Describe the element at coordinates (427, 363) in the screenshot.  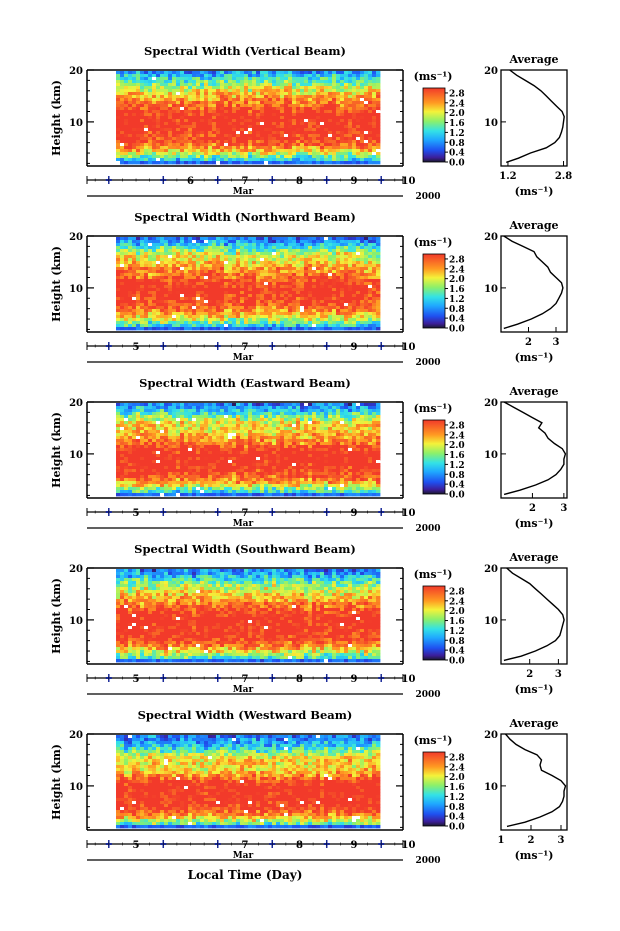
I see `year-label: 2000` at that location.